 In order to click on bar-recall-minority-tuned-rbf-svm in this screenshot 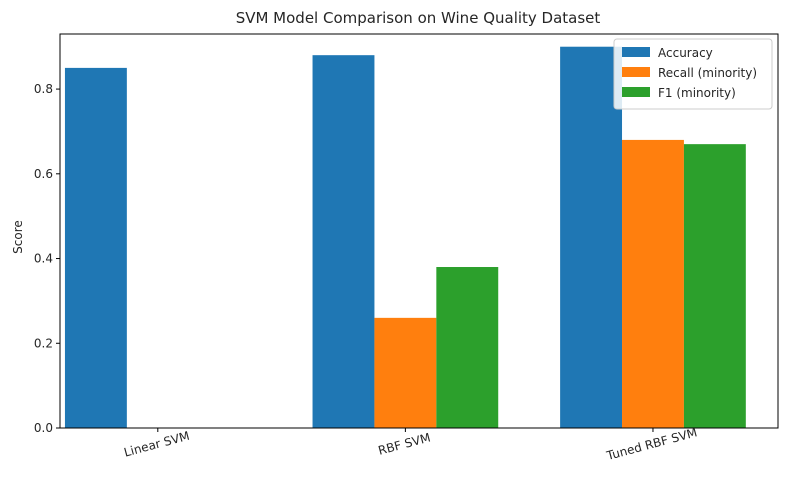, I will do `click(653, 283)`.